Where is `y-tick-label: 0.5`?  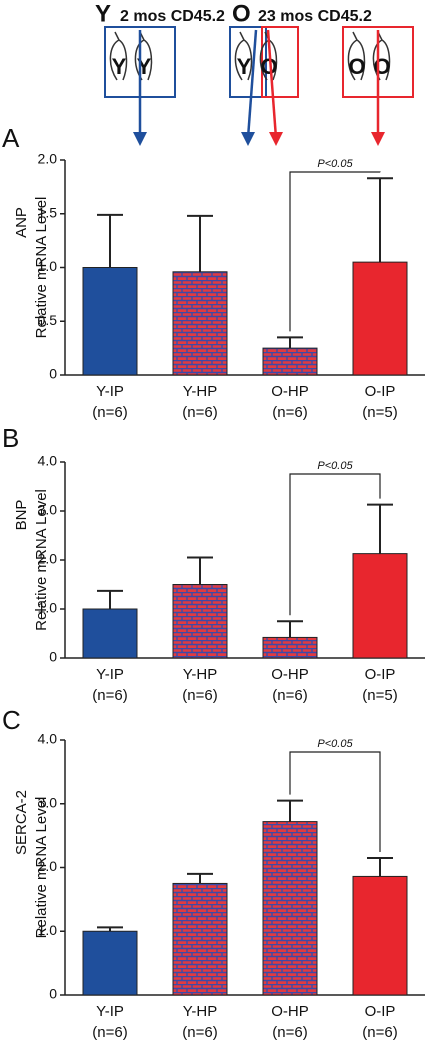 y-tick-label: 0.5 is located at coordinates (48, 320).